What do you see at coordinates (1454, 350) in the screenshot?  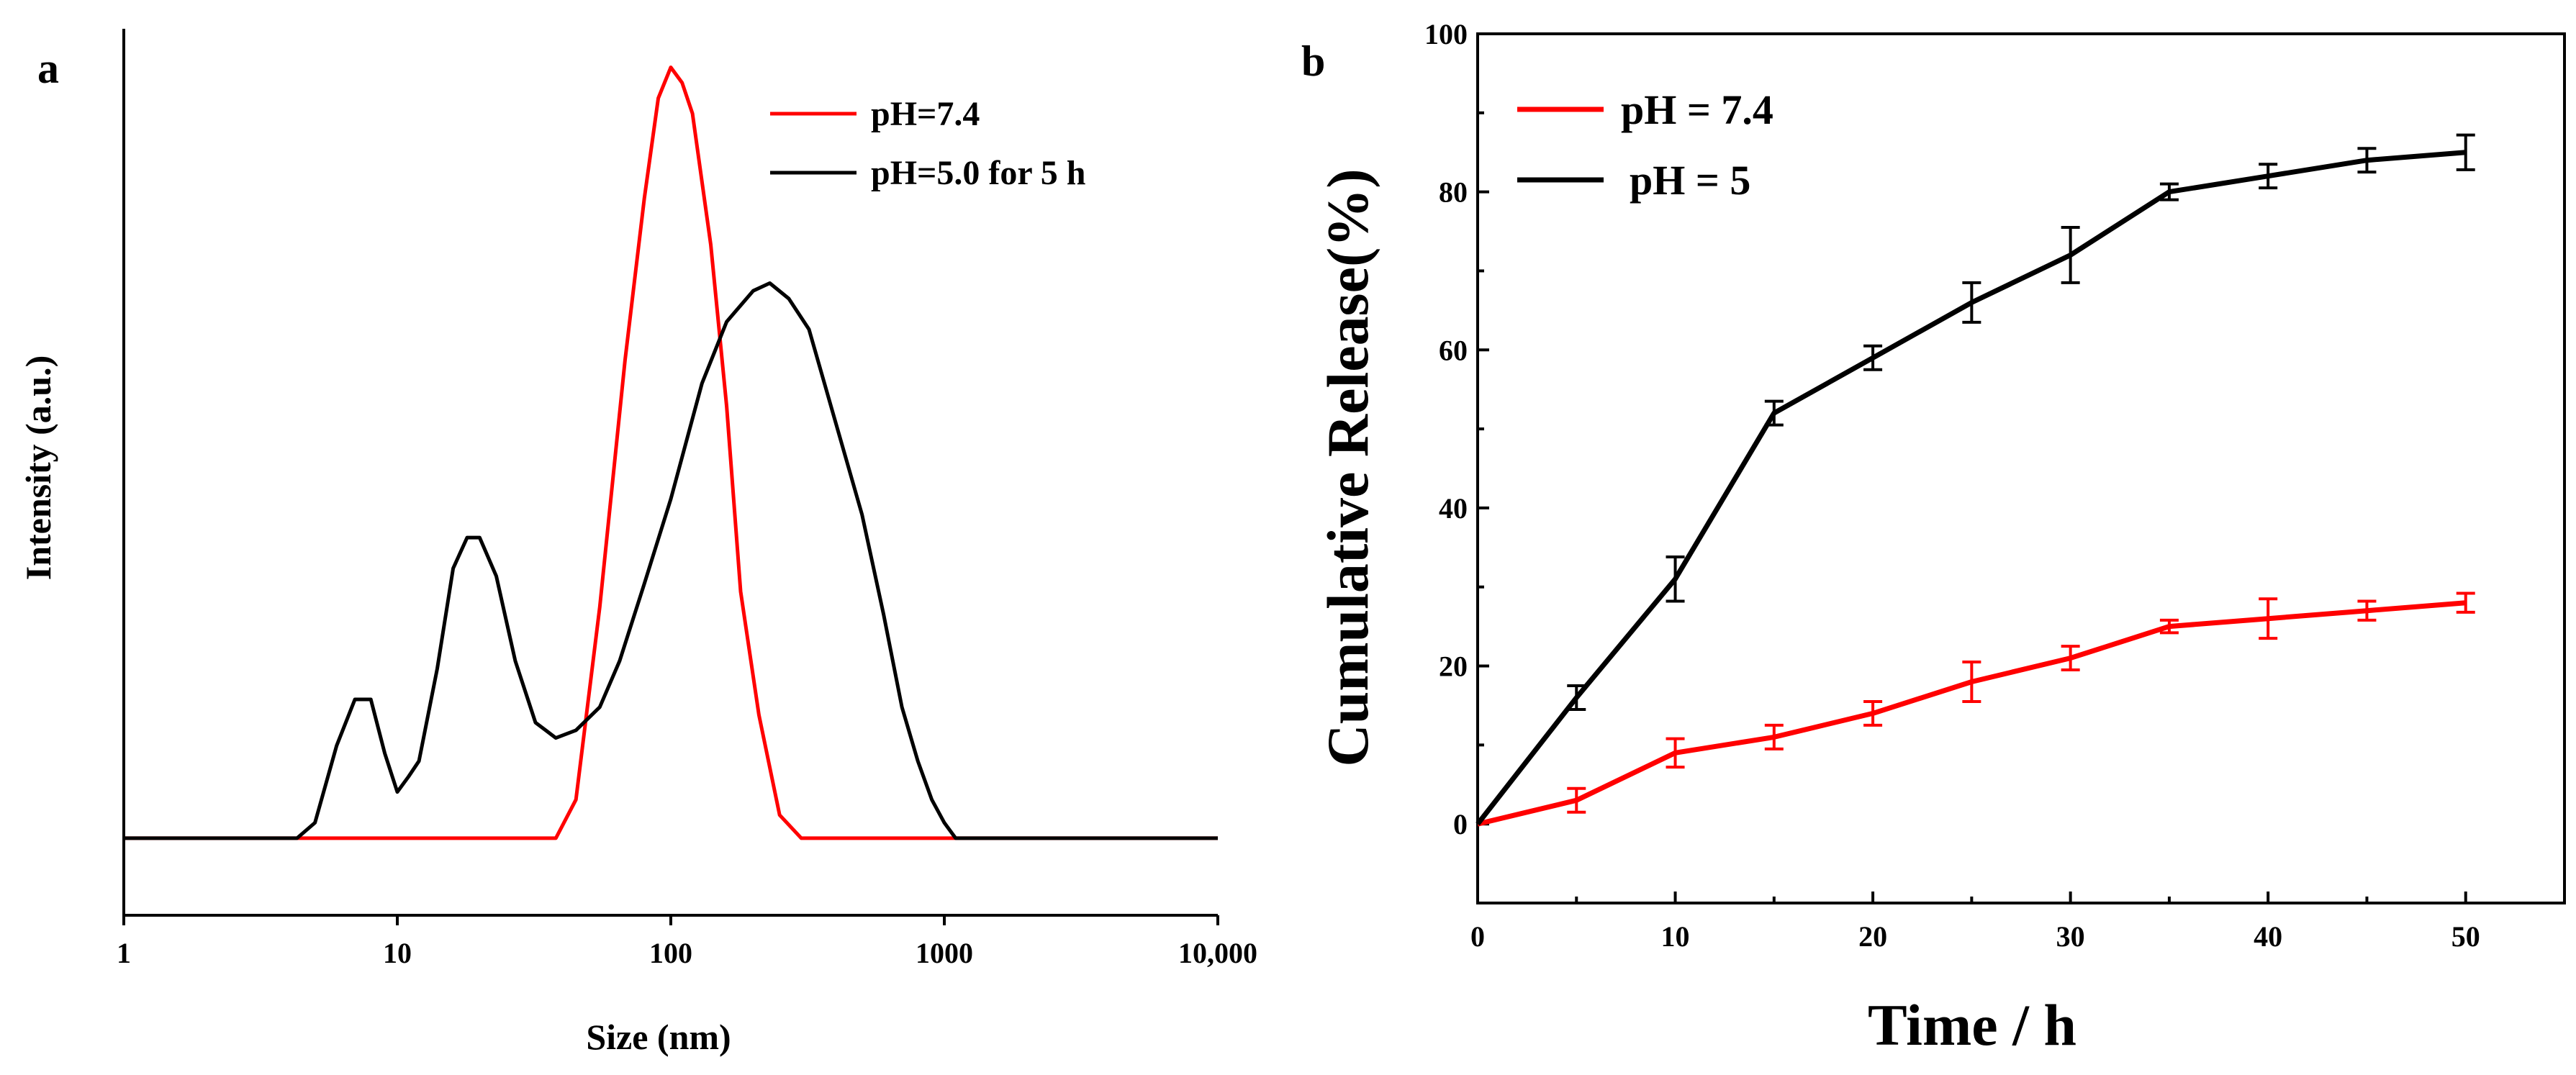 I see `panel-b-y-tick-label: 60` at bounding box center [1454, 350].